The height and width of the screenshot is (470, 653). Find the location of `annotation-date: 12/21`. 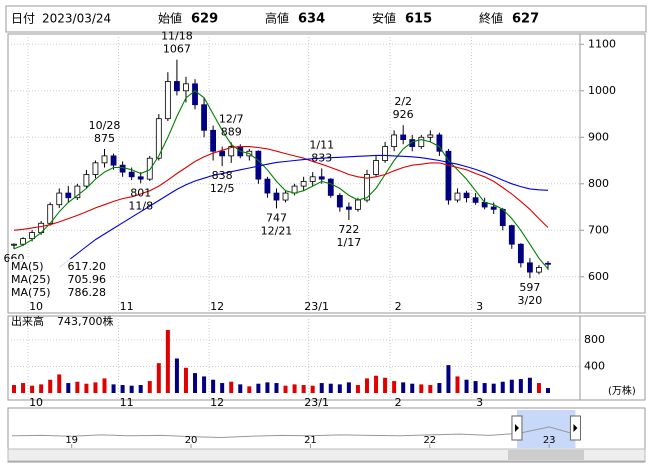

annotation-date: 12/21 is located at coordinates (277, 230).